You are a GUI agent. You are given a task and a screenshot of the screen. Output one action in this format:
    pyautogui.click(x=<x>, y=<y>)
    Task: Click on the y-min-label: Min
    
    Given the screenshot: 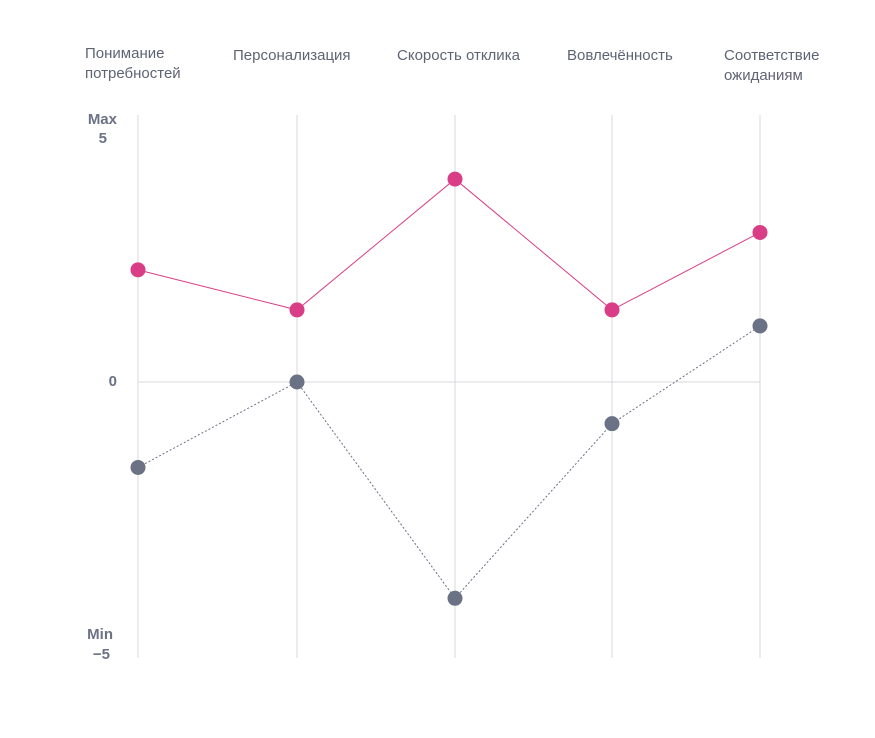 What is the action you would take?
    pyautogui.click(x=100, y=634)
    